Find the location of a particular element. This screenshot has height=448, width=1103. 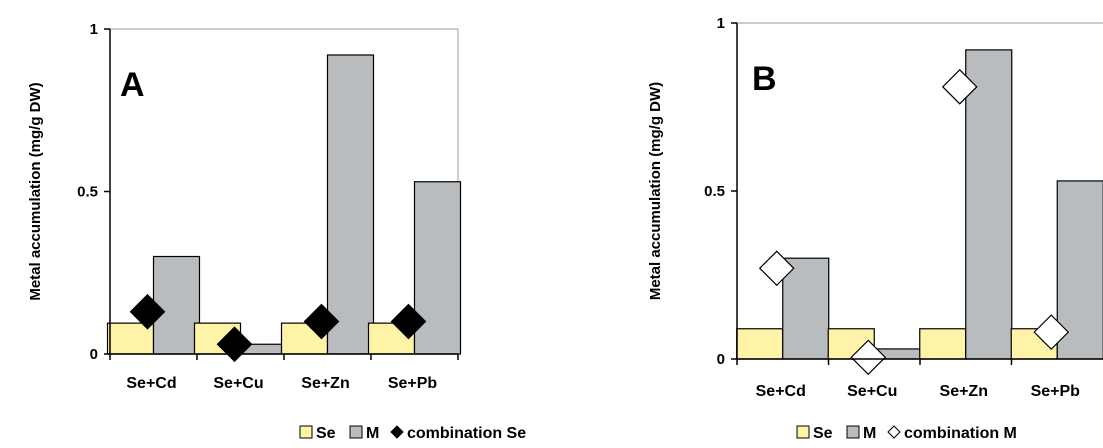

panel-label: A is located at coordinates (132, 85).